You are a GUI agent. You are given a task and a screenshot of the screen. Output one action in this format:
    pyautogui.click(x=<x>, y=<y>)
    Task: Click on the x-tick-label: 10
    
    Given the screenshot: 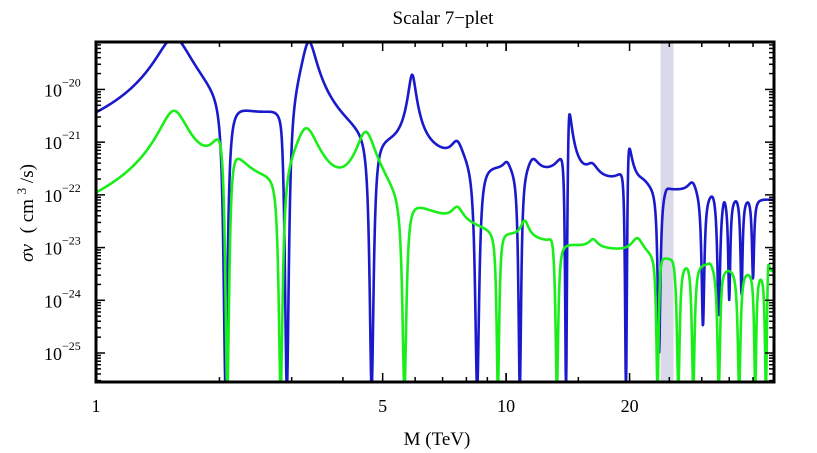 What is the action you would take?
    pyautogui.click(x=506, y=406)
    